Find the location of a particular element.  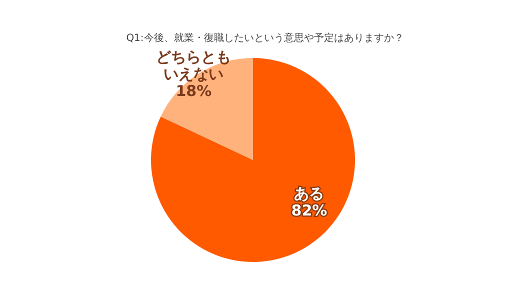

chart-title: Q1:今後、就業・復職したいという意思や予定はありますか？ is located at coordinates (265, 38).